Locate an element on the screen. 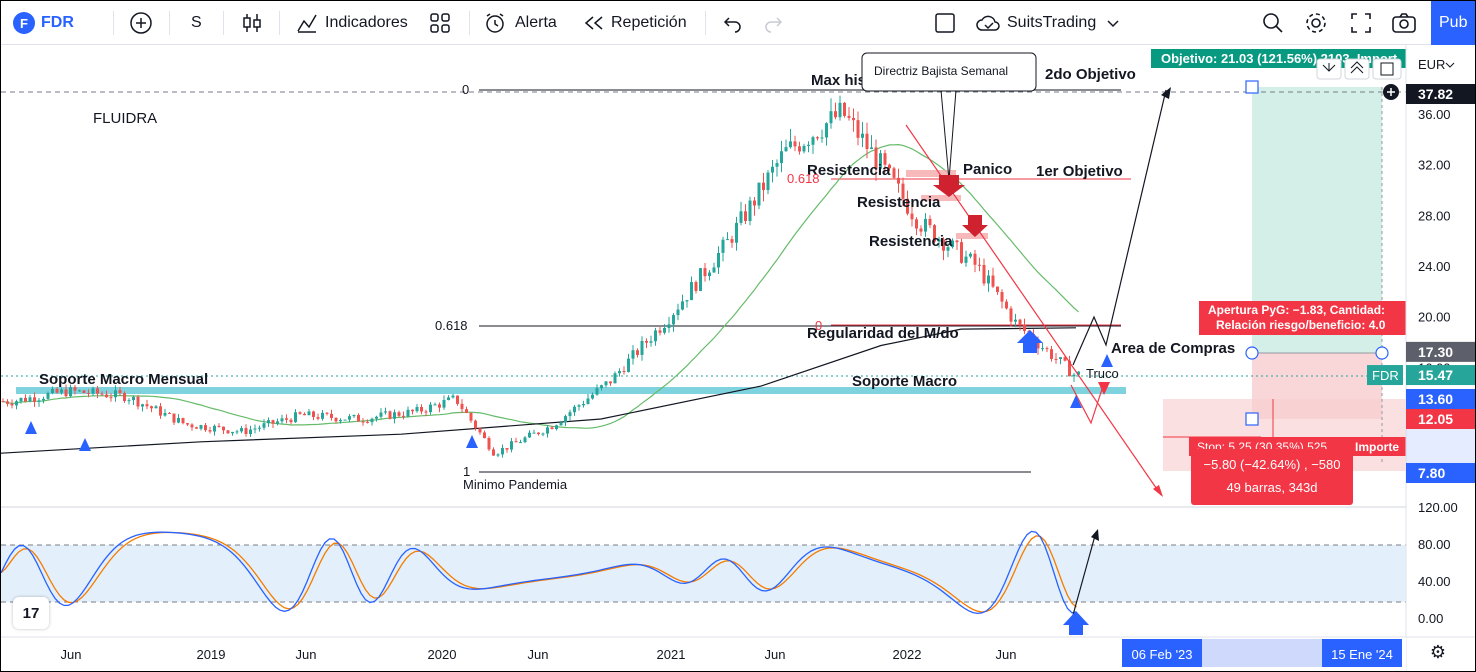  indicators-button: Indicadores is located at coordinates (351, 23).